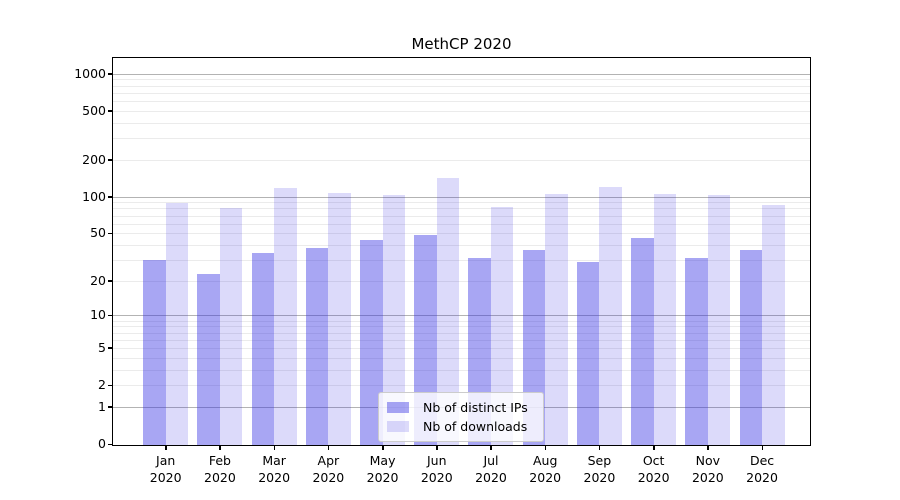 This screenshot has width=900, height=500. Describe the element at coordinates (219, 460) in the screenshot. I see `x-tick-label-month: Feb` at that location.